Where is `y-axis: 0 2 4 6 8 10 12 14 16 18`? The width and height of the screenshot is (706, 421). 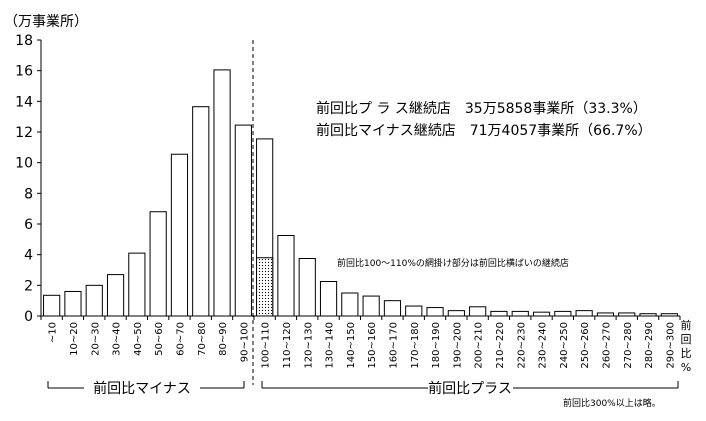 y-axis: 0 2 4 6 8 10 12 14 16 18 is located at coordinates (28, 179).